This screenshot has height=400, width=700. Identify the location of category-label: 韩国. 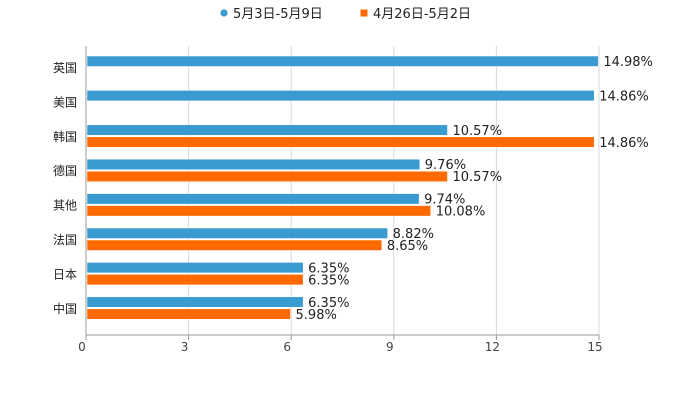
(65, 136).